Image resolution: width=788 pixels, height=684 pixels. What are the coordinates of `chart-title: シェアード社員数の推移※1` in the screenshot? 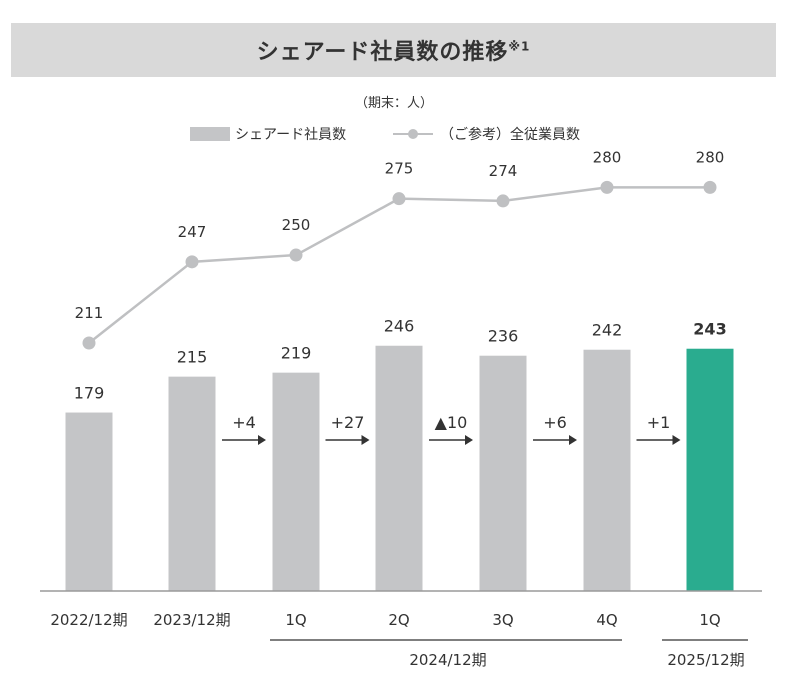 It's located at (393, 52).